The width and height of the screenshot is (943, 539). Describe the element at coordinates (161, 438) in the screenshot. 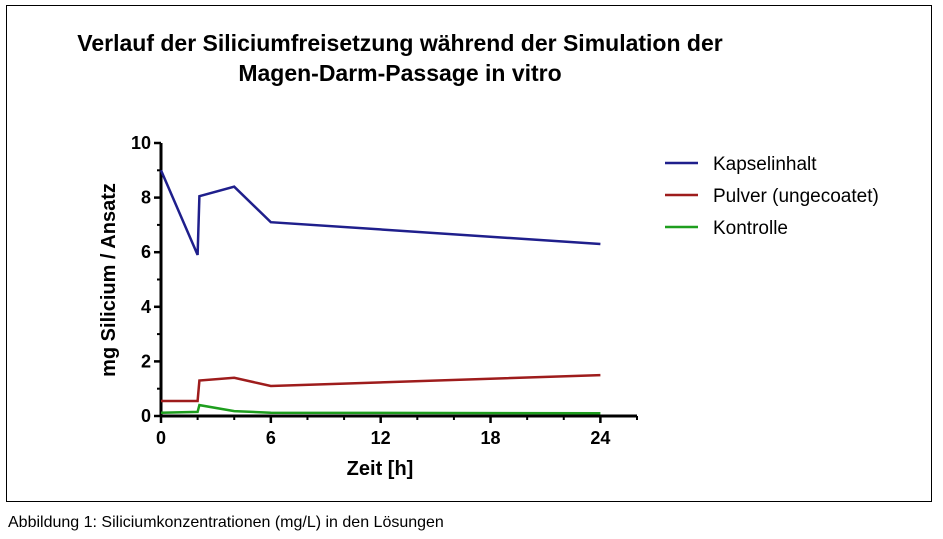

I see `x-tick-label: 0` at that location.